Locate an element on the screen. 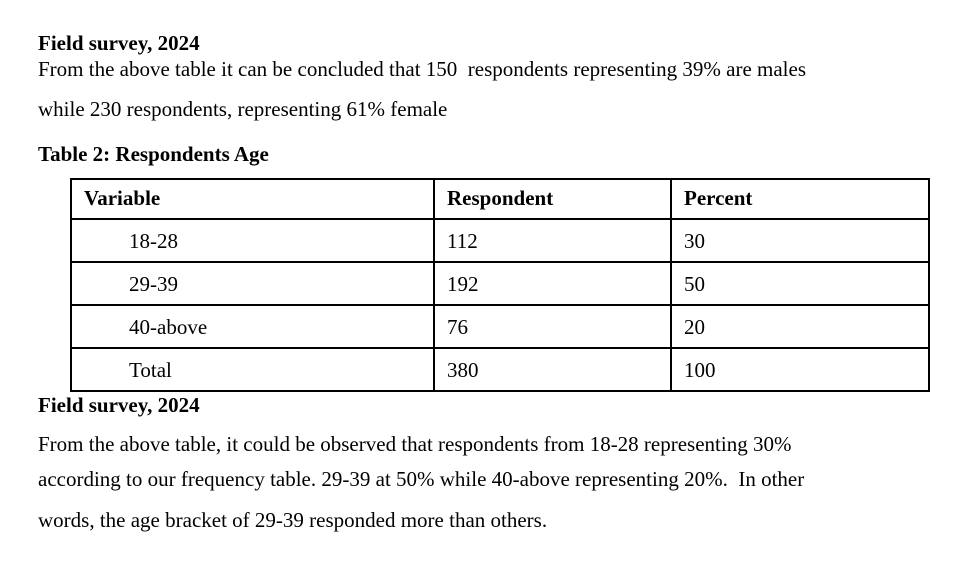 The width and height of the screenshot is (972, 577). cell-percent: 20 is located at coordinates (800, 326).